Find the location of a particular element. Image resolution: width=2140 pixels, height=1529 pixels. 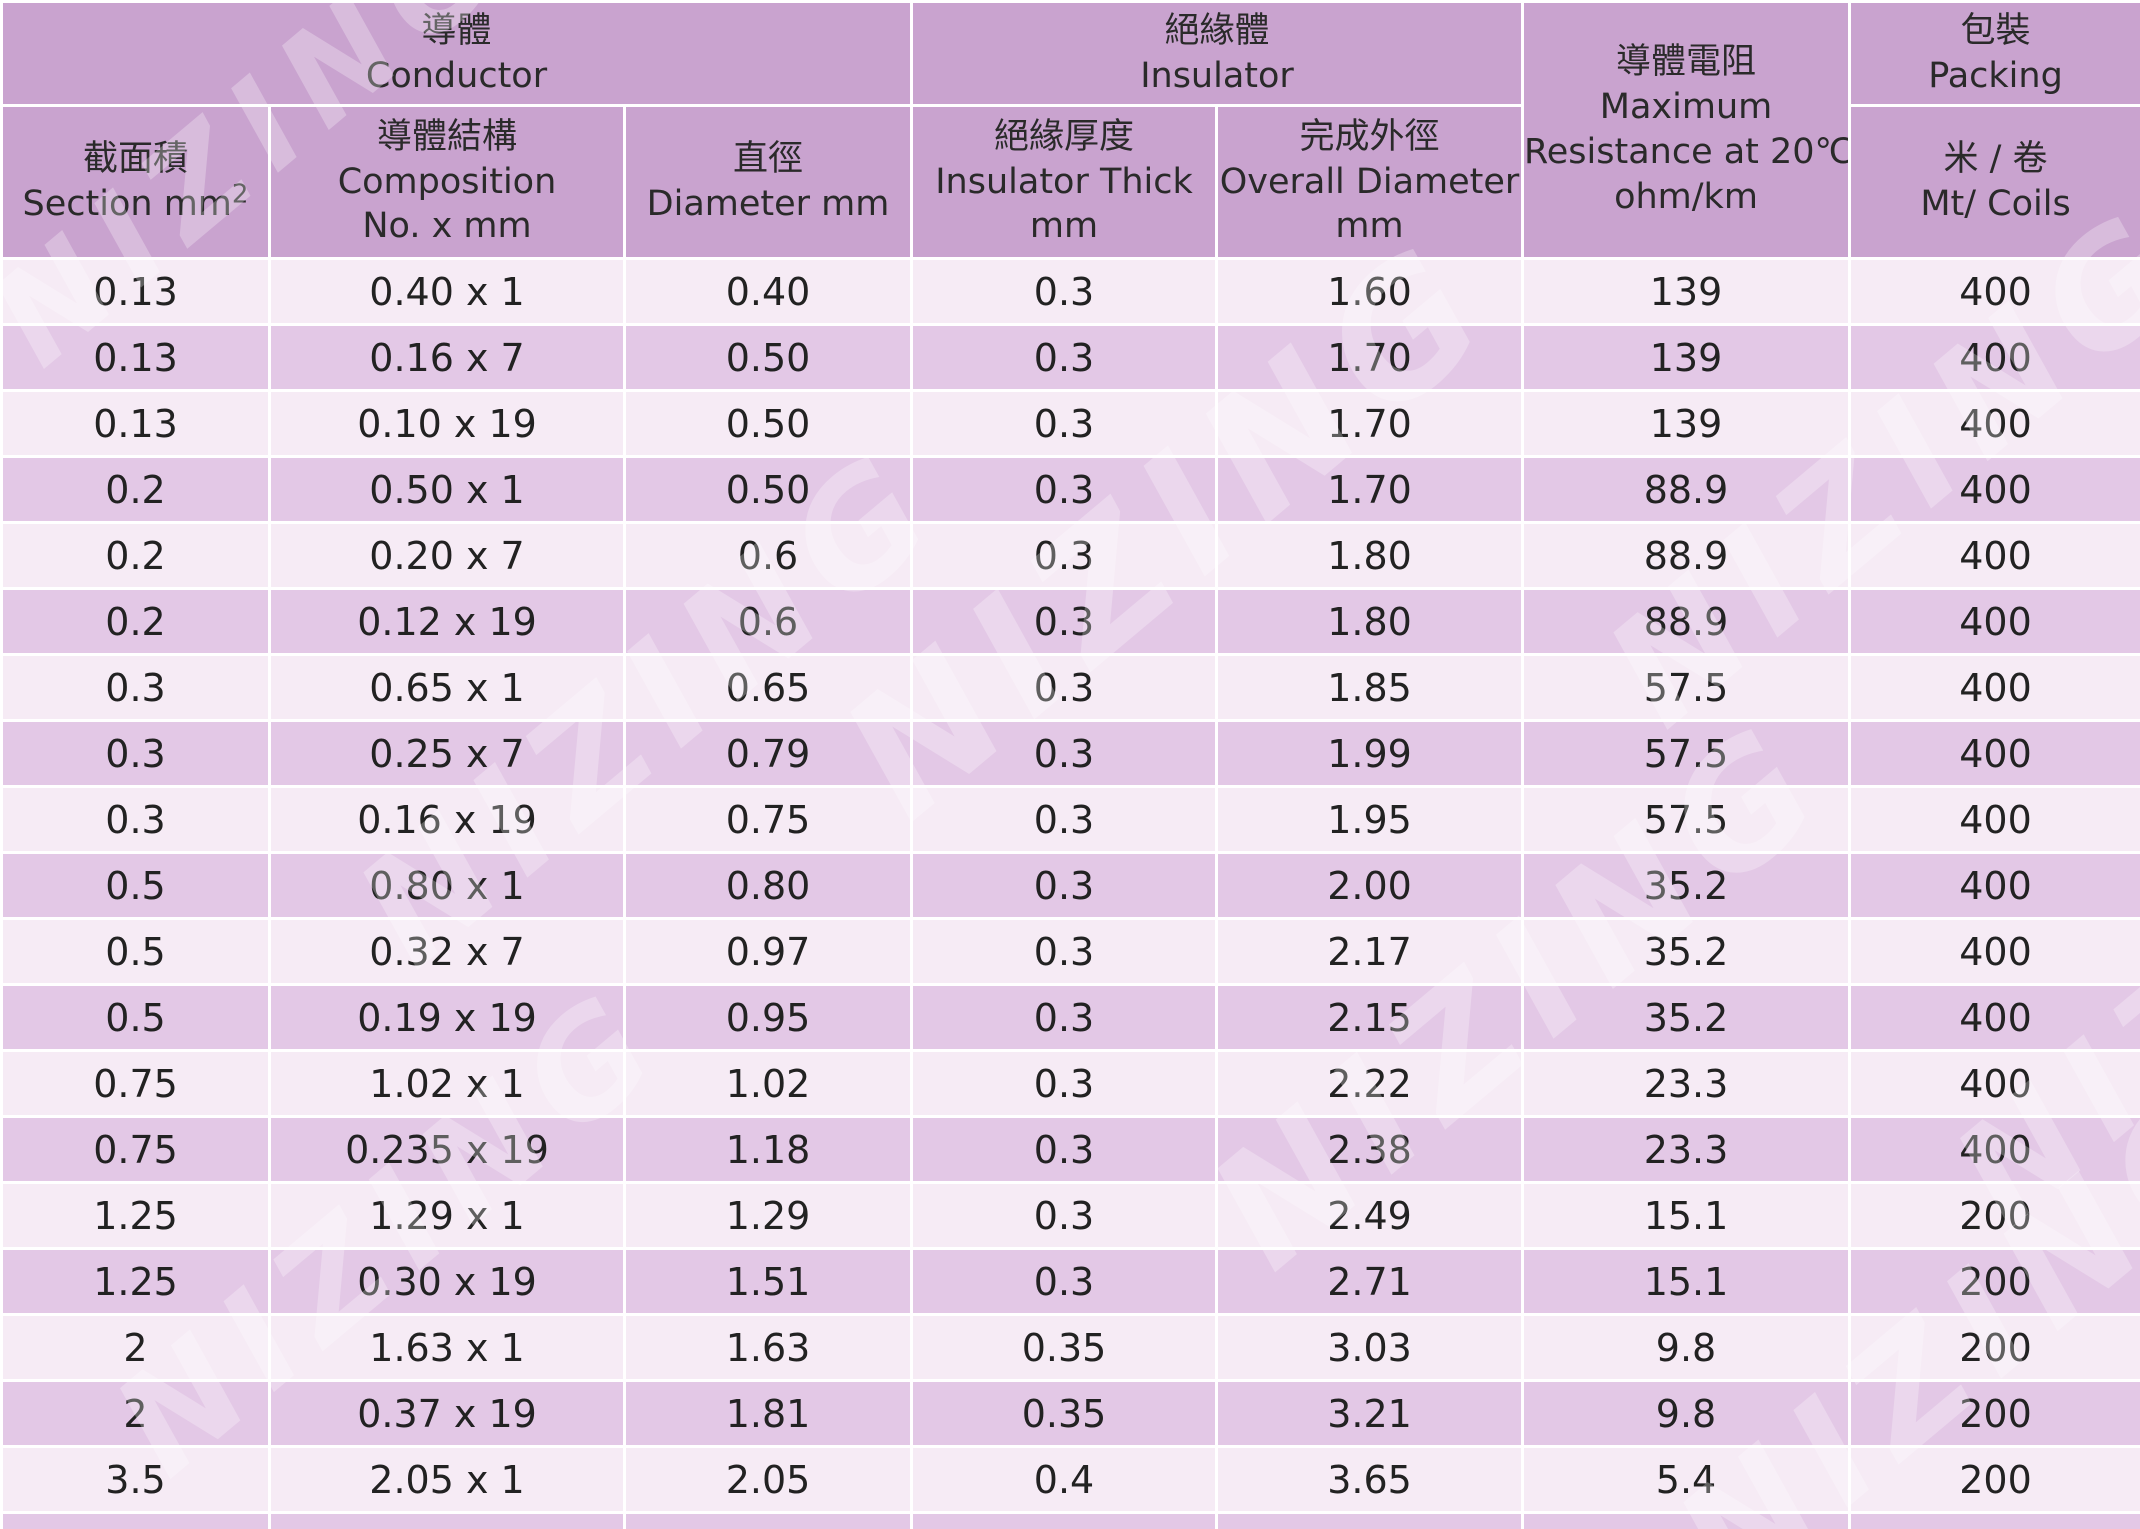

cell-diameter: 0.79 is located at coordinates (768, 753).